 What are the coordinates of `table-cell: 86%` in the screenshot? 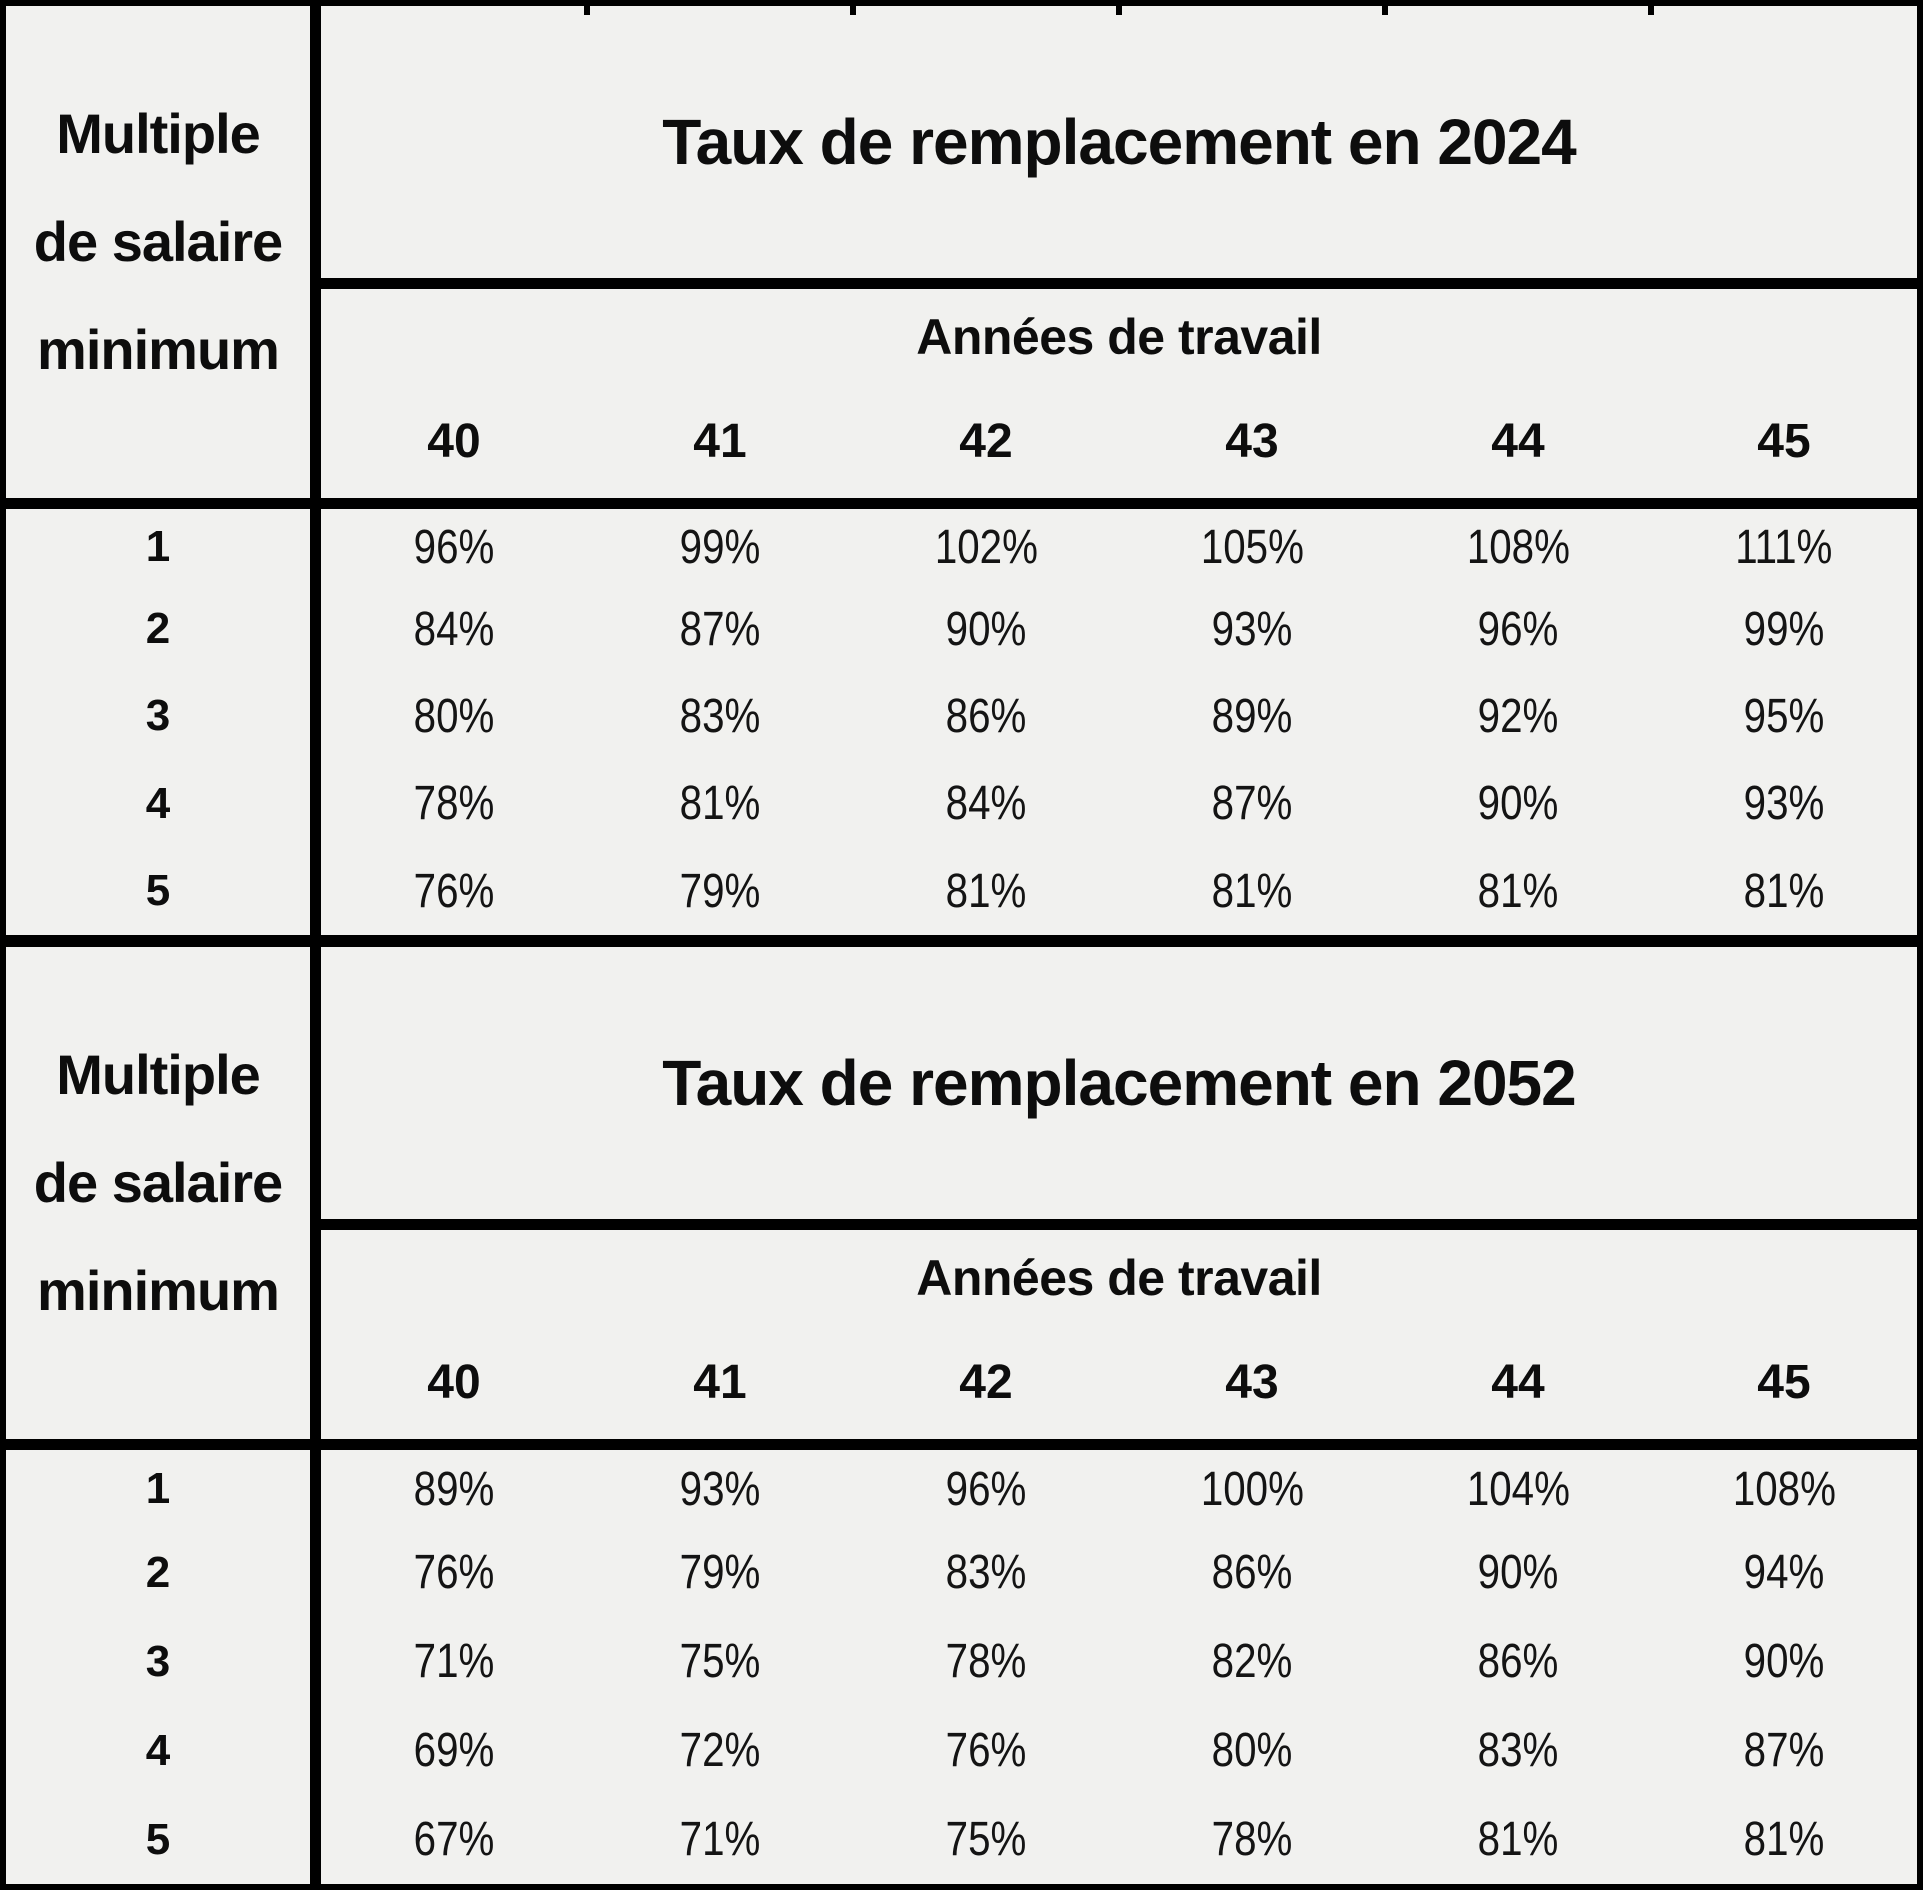 It's located at (986, 716).